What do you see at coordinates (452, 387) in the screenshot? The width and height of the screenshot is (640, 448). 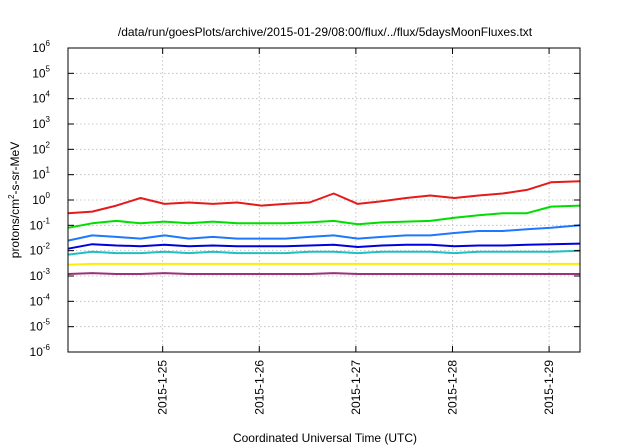 I see `x-tick-label: 2015-1-28` at bounding box center [452, 387].